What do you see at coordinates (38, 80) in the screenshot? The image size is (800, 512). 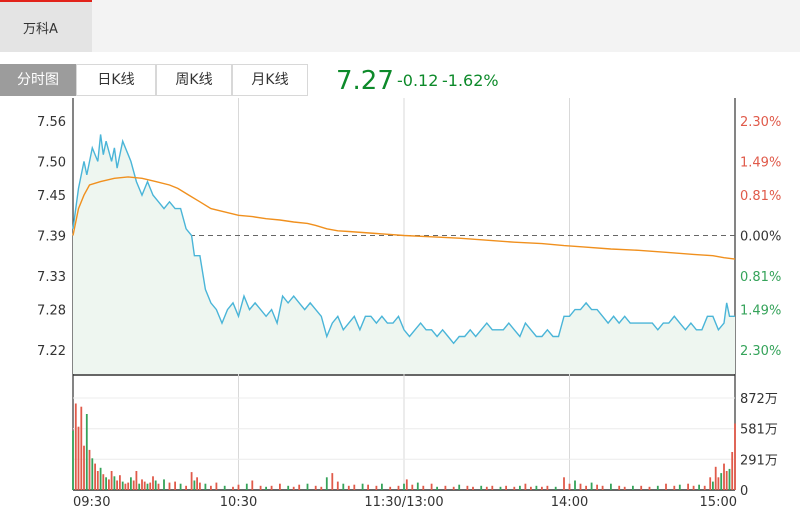 I see `tab-timeshare: 分时图` at bounding box center [38, 80].